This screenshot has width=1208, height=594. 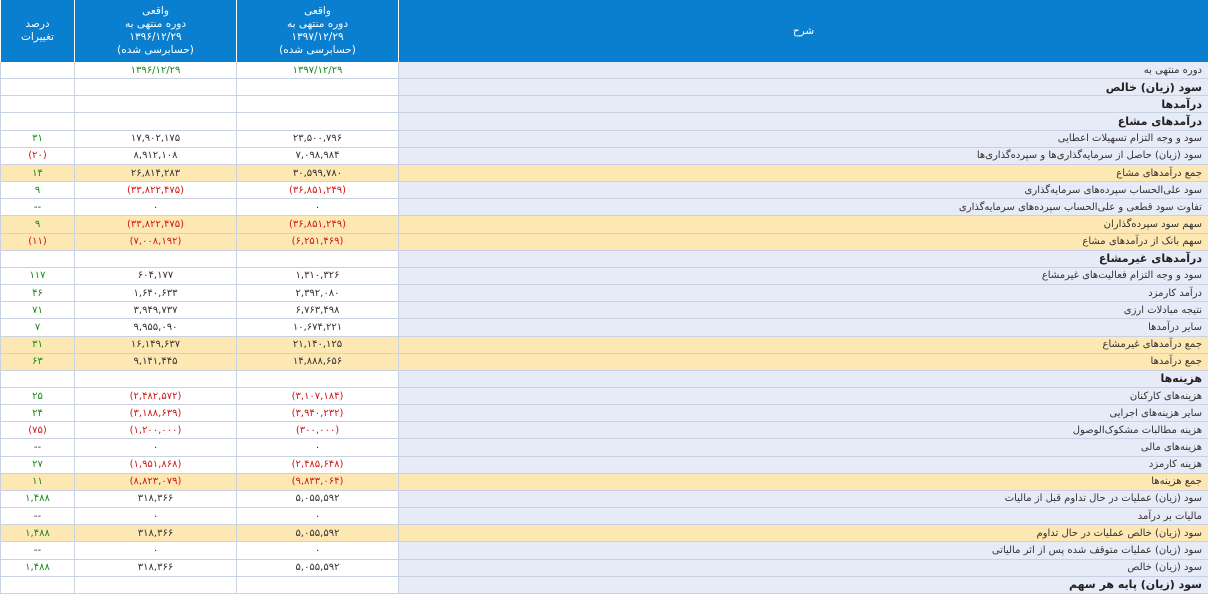 What do you see at coordinates (803, 294) in the screenshot?
I see `row-label: درآمد کارمزد` at bounding box center [803, 294].